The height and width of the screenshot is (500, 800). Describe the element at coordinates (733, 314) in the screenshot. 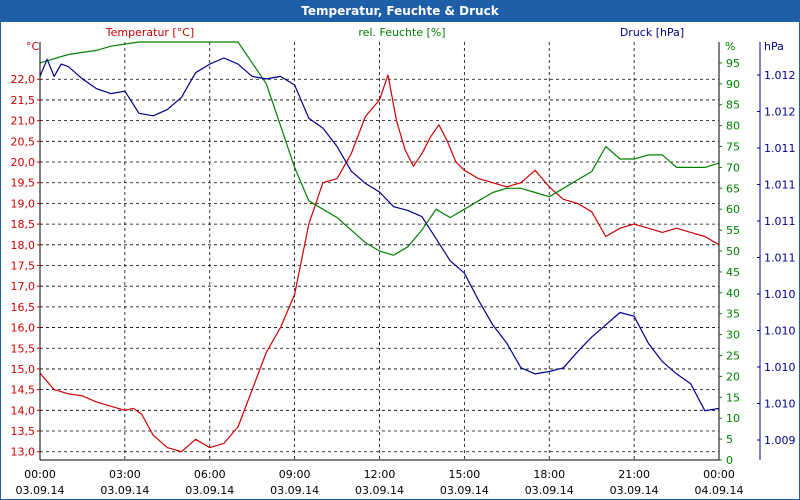

I see `humidity-tick-label: 35` at that location.